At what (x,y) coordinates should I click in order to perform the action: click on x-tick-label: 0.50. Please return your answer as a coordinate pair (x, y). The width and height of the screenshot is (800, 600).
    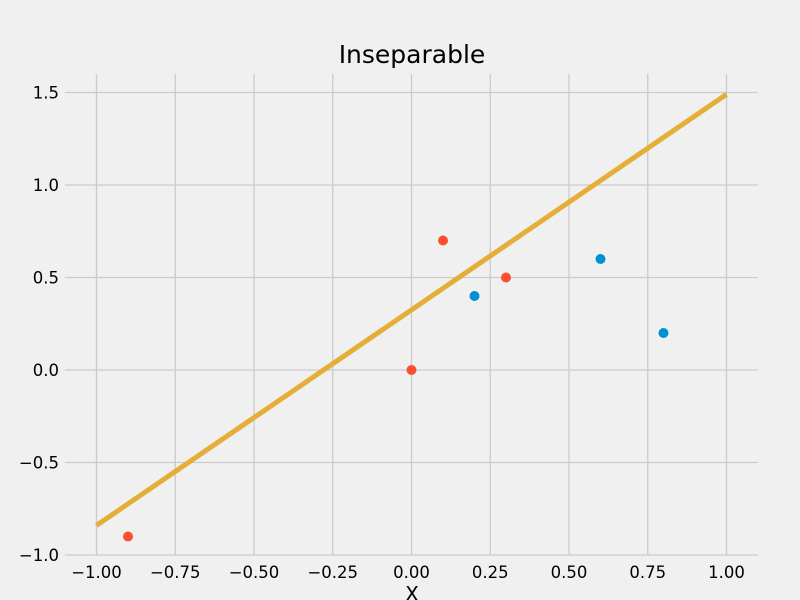
    Looking at the image, I should click on (569, 572).